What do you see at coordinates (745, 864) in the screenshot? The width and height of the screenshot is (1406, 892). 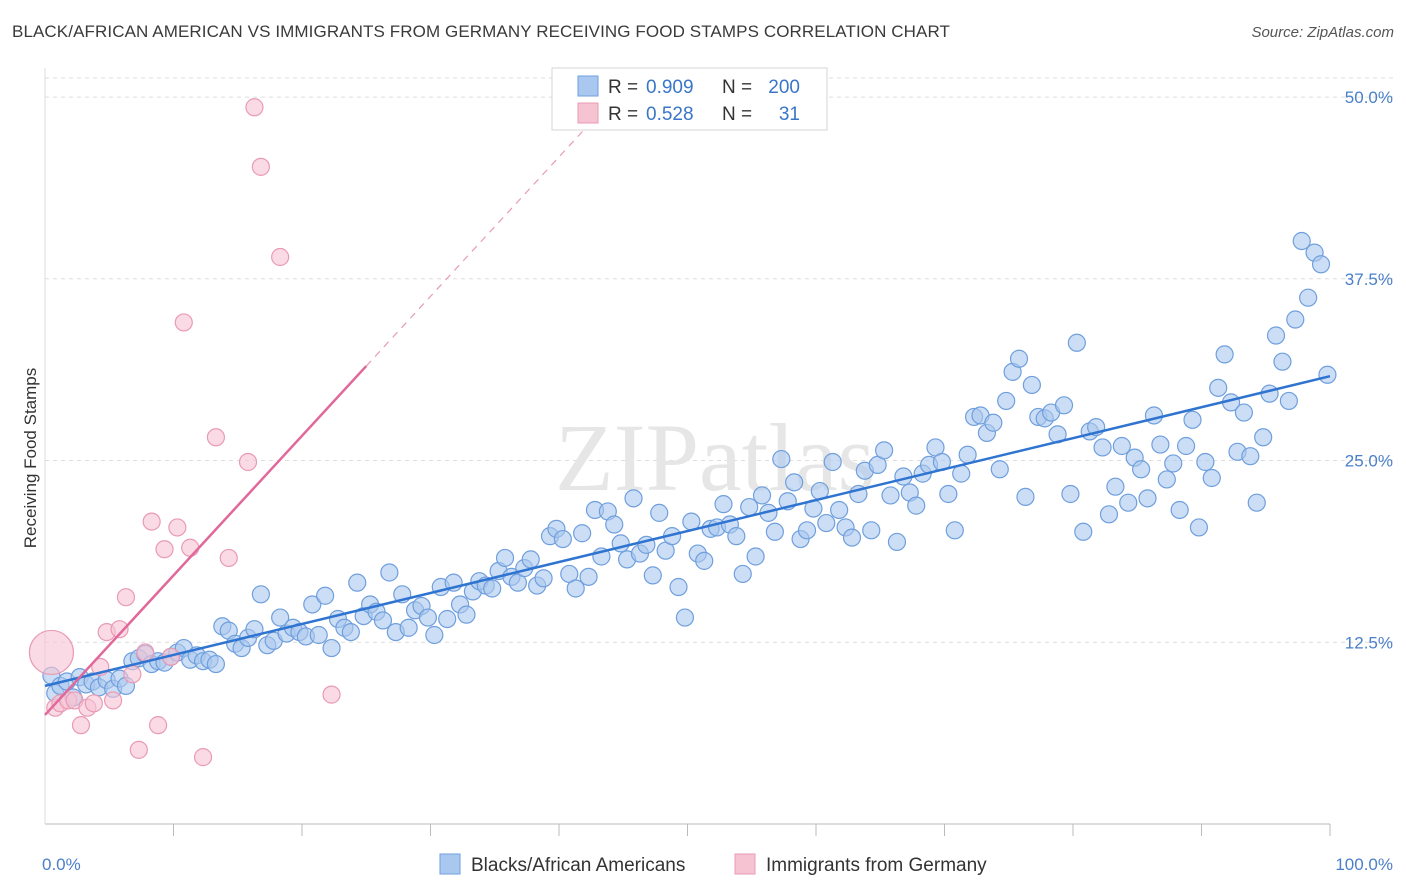 I see `bottom-legend-swatch-pink` at bounding box center [745, 864].